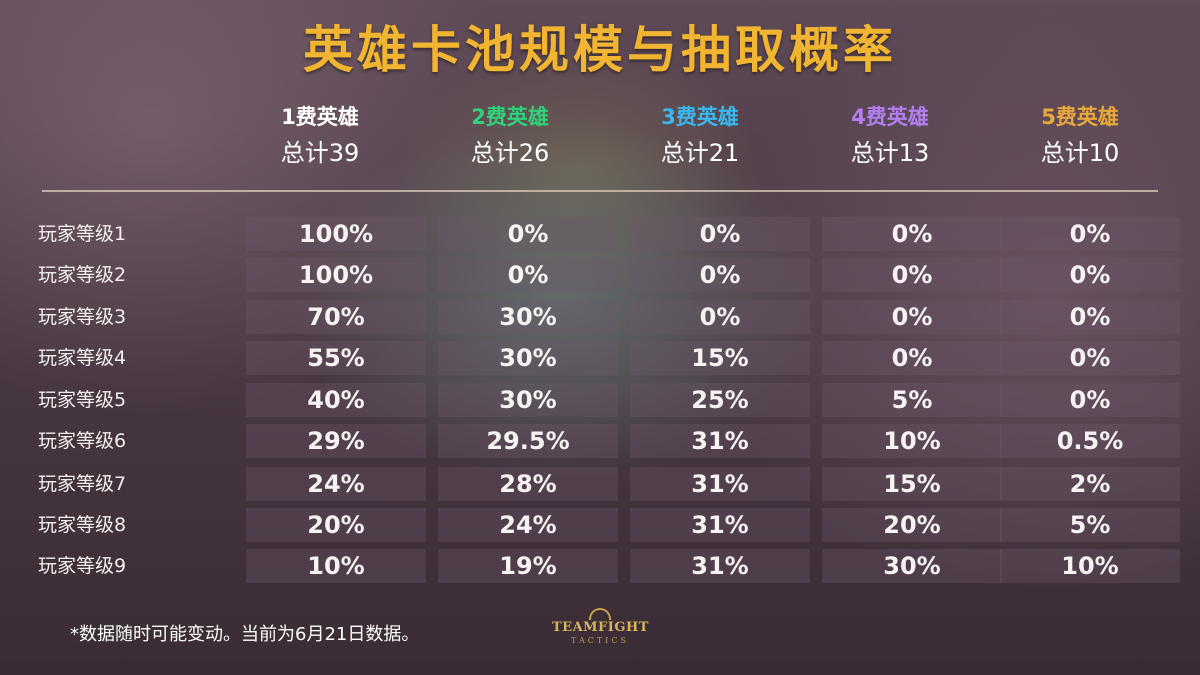 This screenshot has width=1200, height=675. I want to click on row-label: 玩家等级8, so click(82, 525).